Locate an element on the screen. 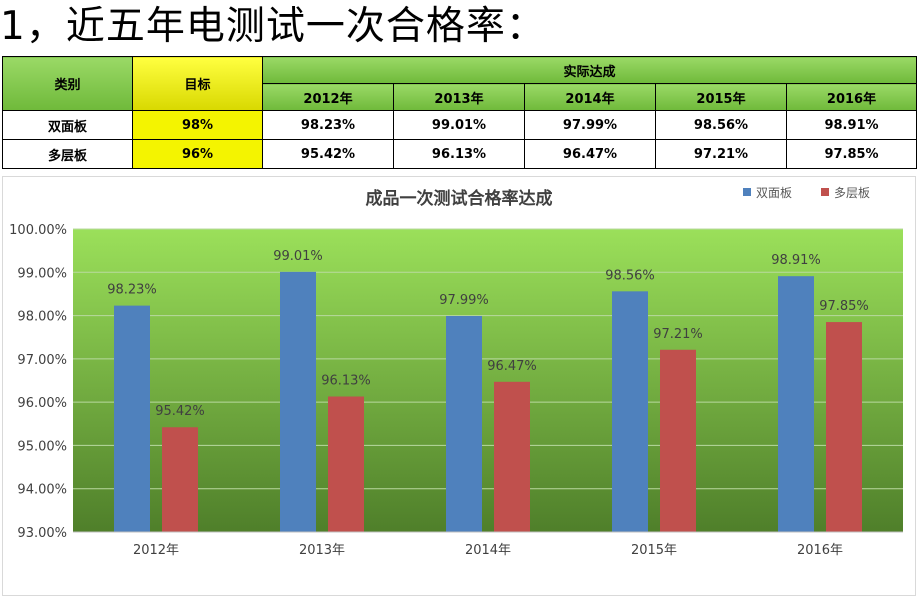  data-label: 97.85% is located at coordinates (844, 306).